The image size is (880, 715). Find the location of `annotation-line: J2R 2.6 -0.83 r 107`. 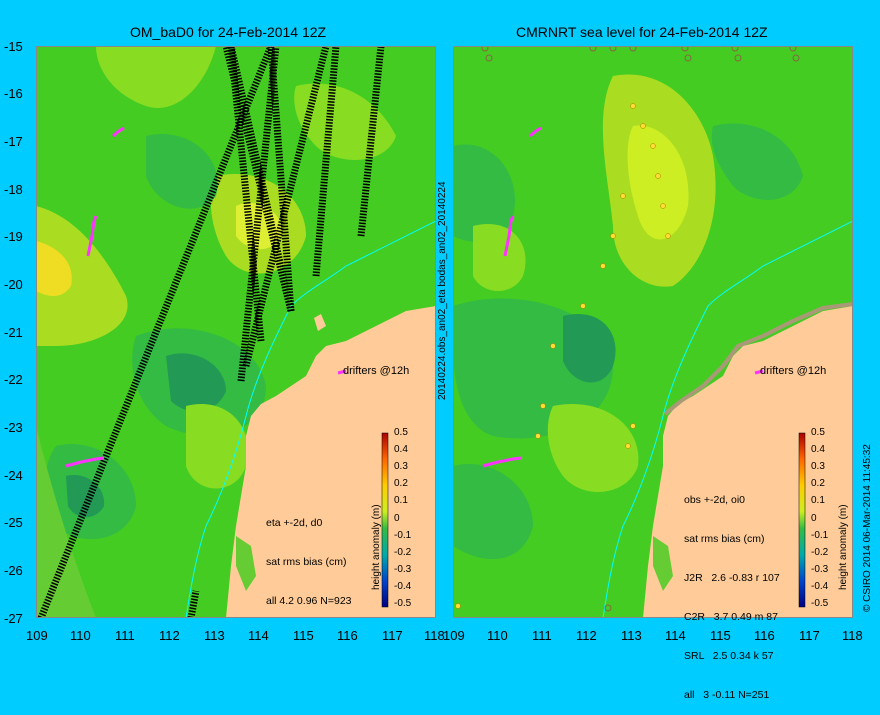

annotation-line: J2R 2.6 -0.83 r 107 is located at coordinates (732, 578).